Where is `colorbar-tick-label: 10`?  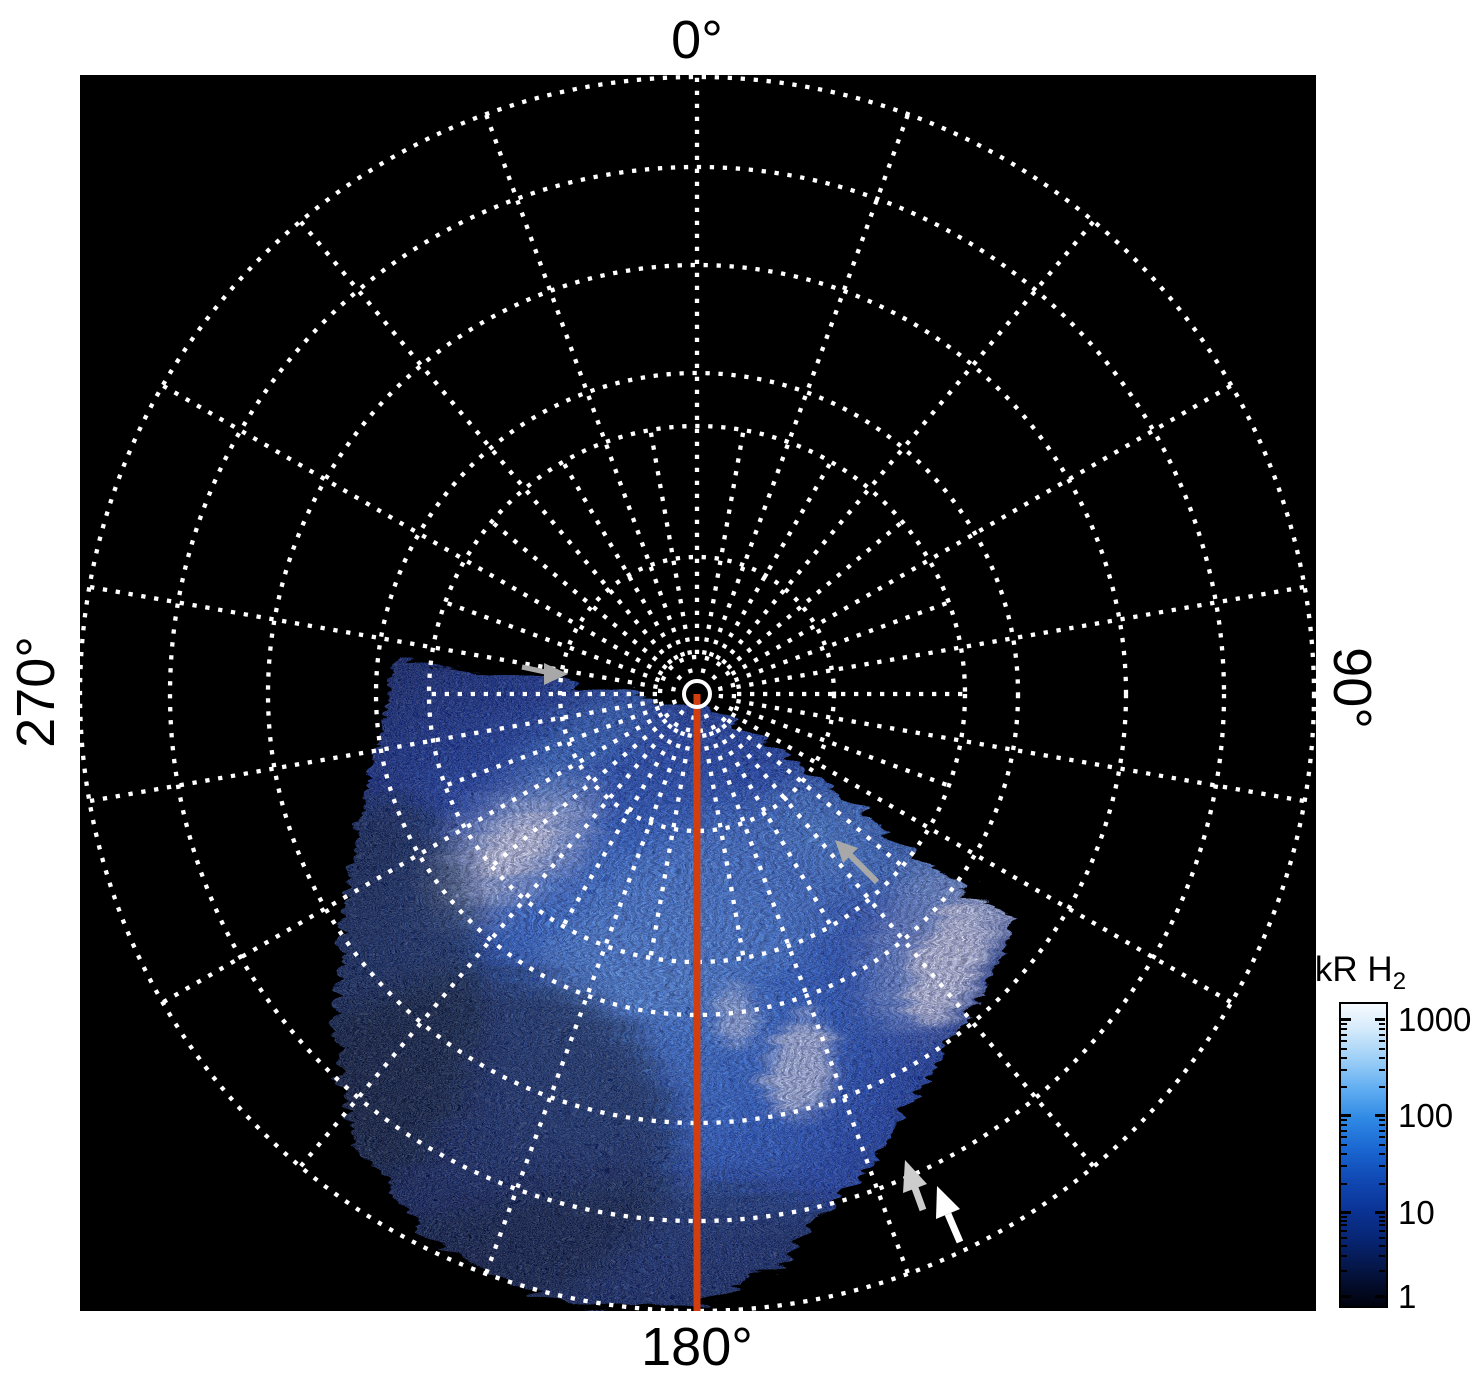 colorbar-tick-label: 10 is located at coordinates (1416, 1213).